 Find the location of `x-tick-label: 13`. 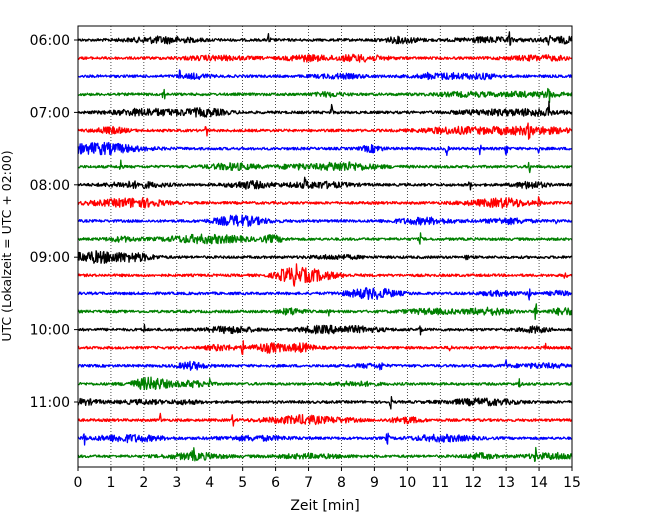

x-tick-label: 13 is located at coordinates (506, 483).